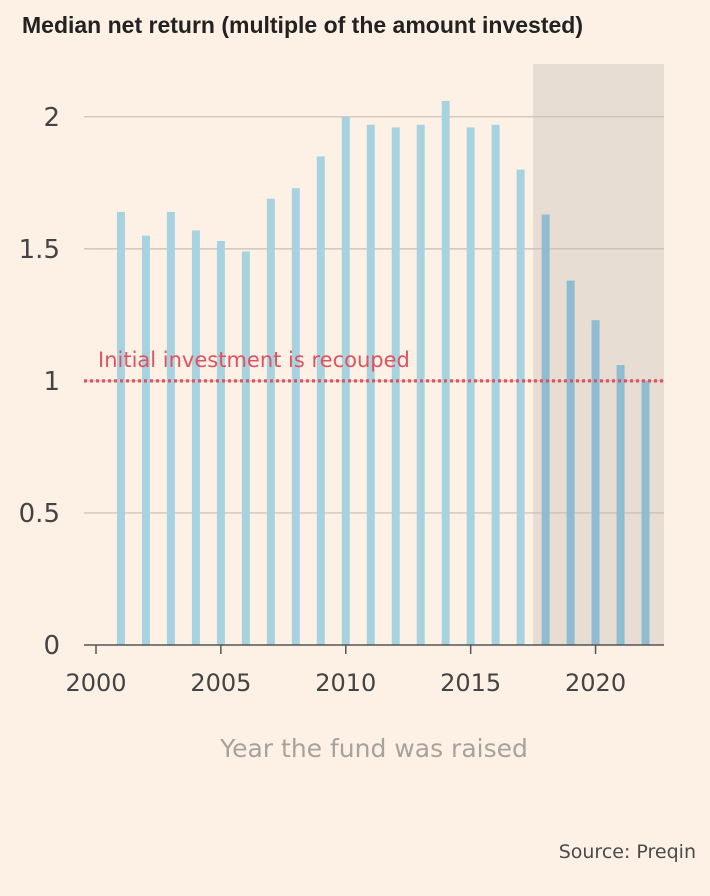 This screenshot has height=896, width=710. Describe the element at coordinates (470, 386) in the screenshot. I see `bar-2015` at that location.